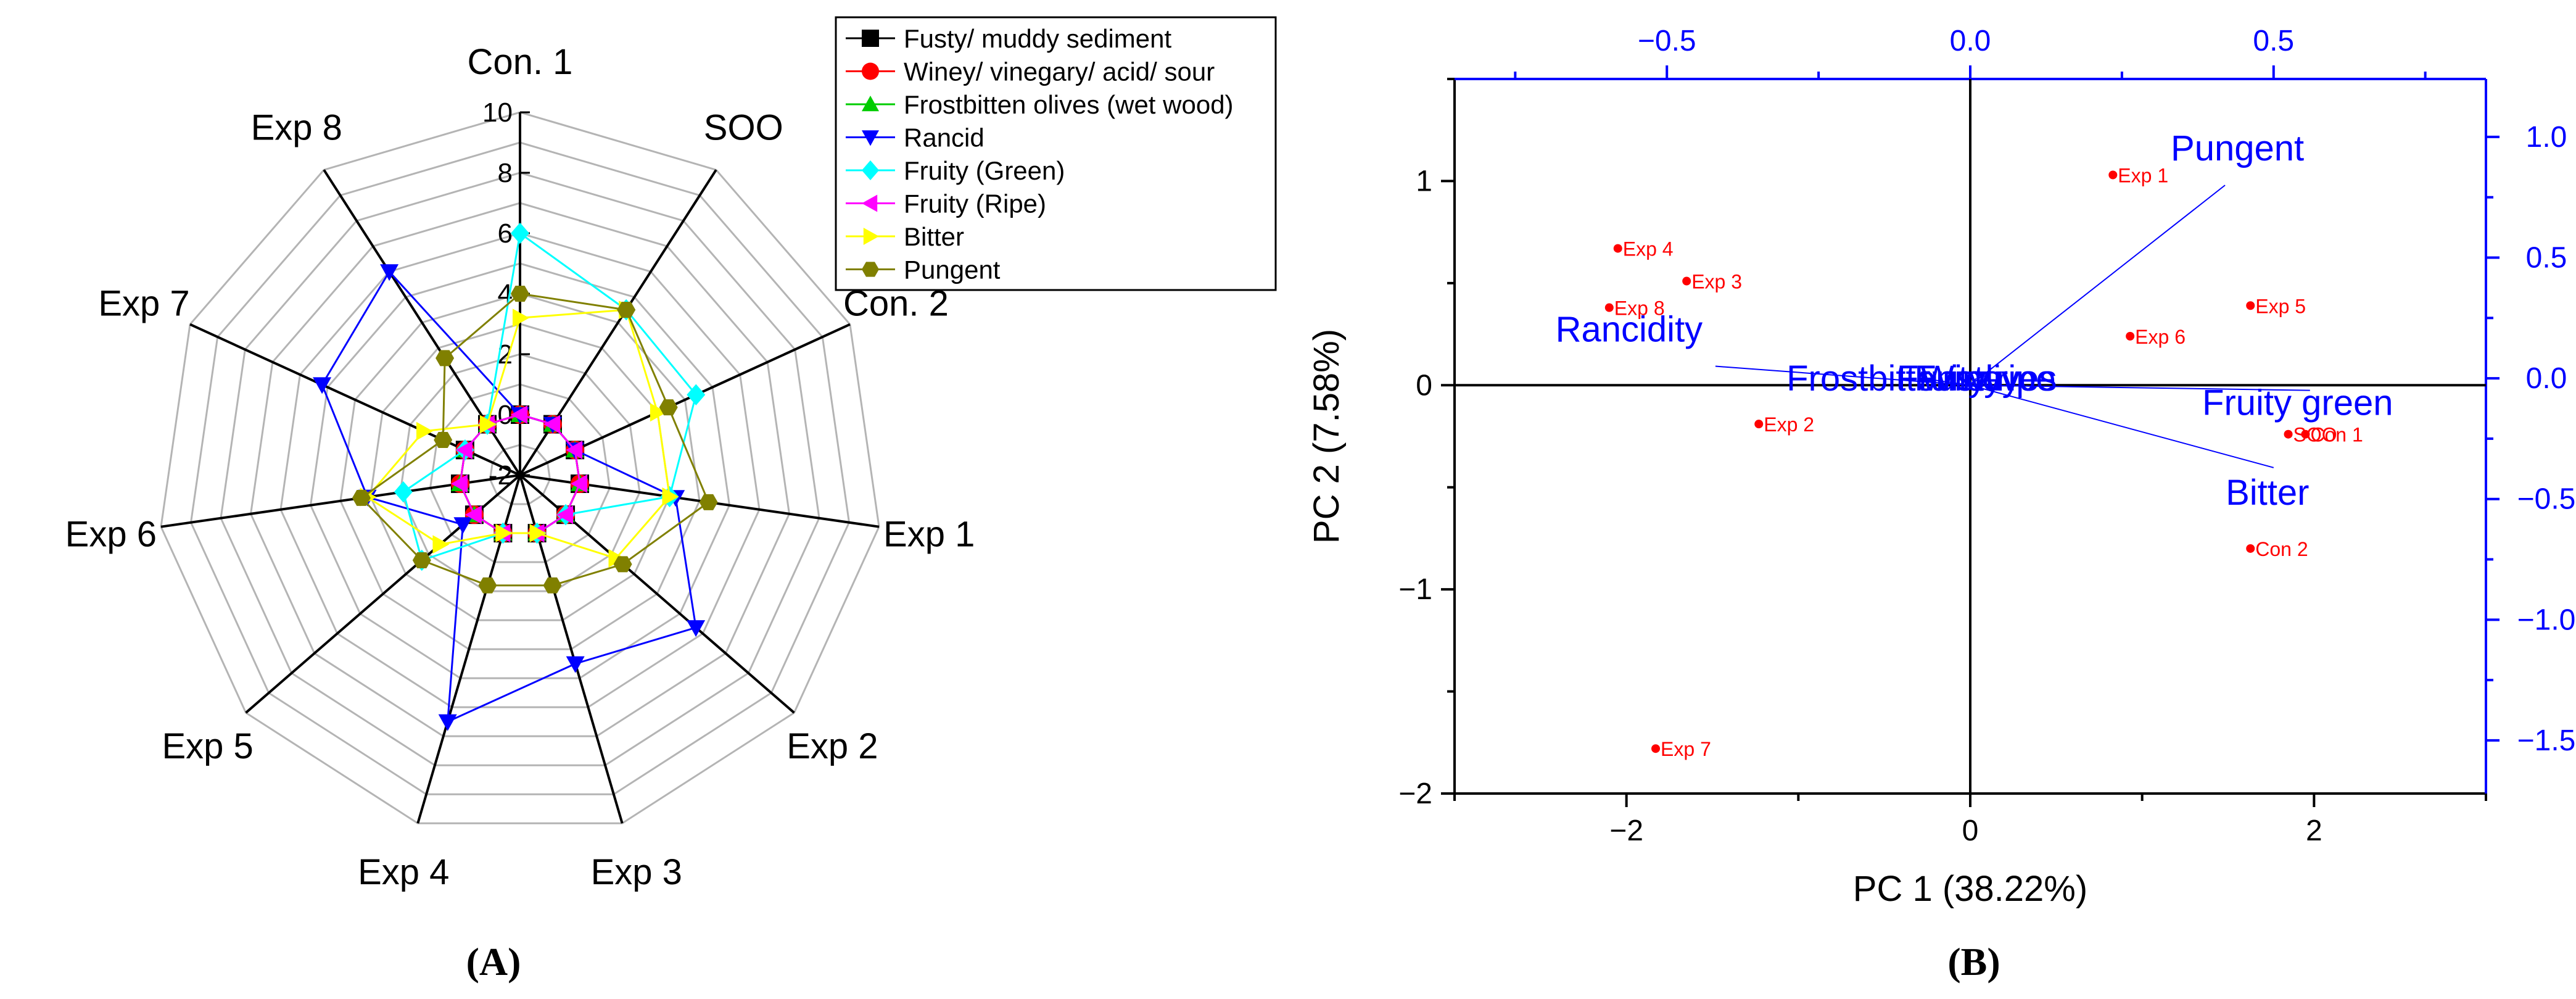 This screenshot has height=999, width=2576. Describe the element at coordinates (1789, 424) in the screenshot. I see `score-label-exp-2: Exp 2` at that location.